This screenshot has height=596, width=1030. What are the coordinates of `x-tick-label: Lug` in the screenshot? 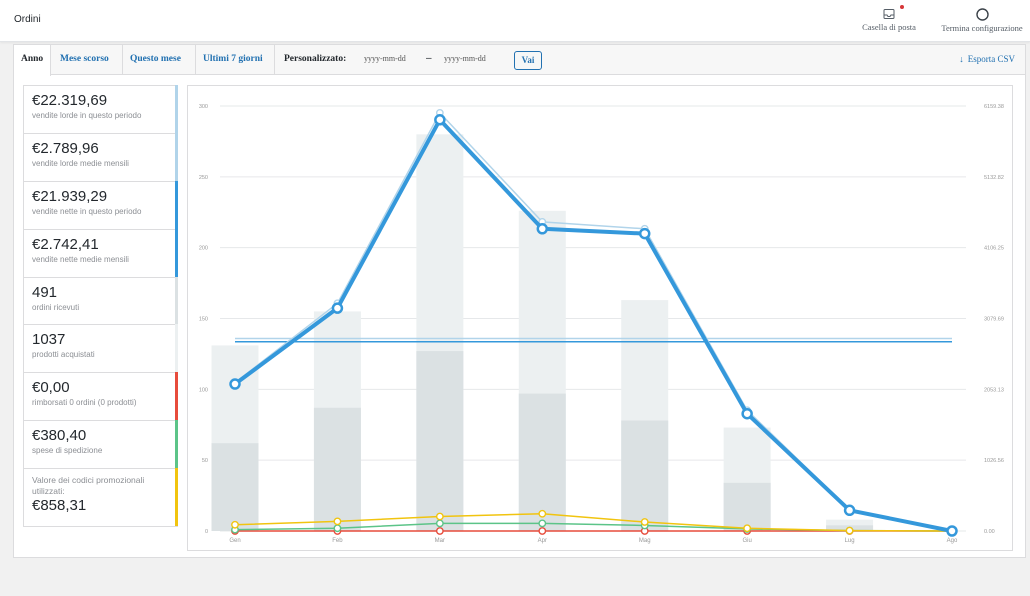 It's located at (850, 541).